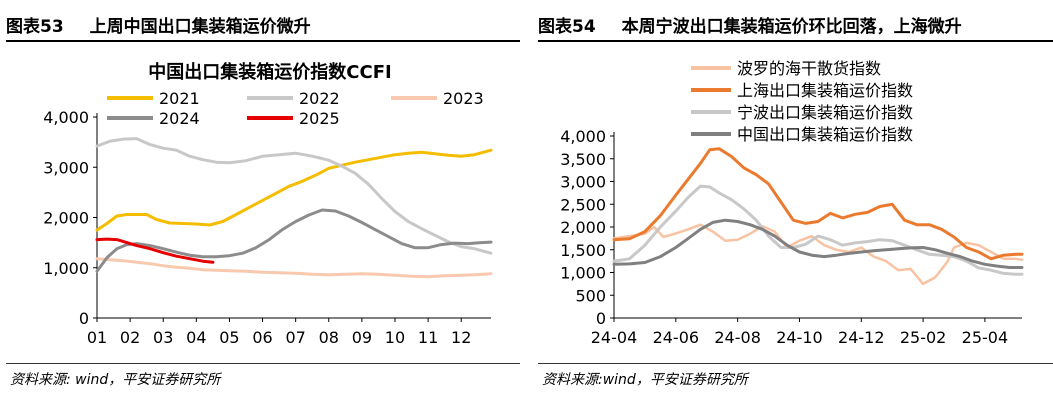 This screenshot has height=400, width=1053. I want to click on x-tick-label: 12, so click(461, 337).